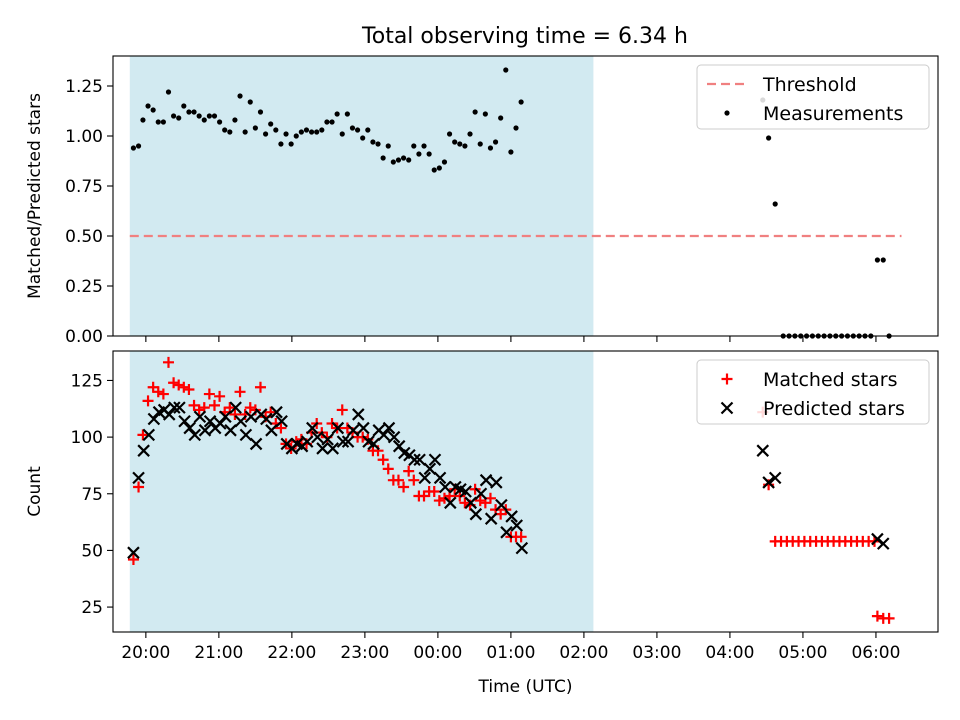 This screenshot has width=960, height=720. What do you see at coordinates (84, 237) in the screenshot?
I see `y-tick-label: 0.50` at bounding box center [84, 237].